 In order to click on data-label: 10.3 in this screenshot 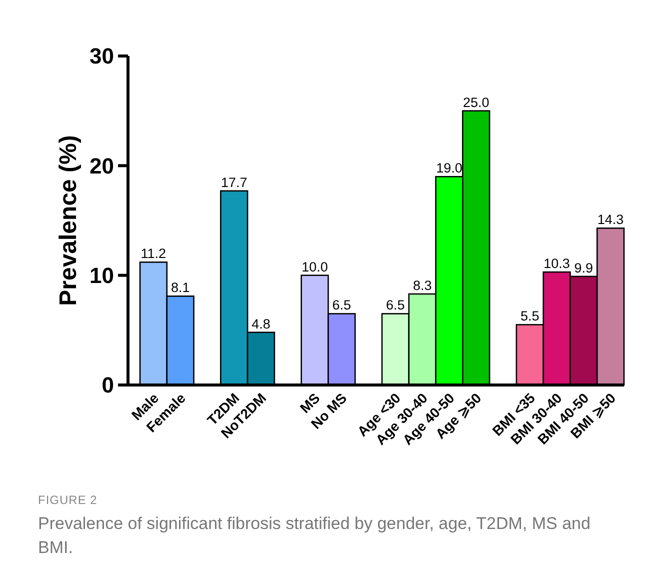, I will do `click(557, 264)`.